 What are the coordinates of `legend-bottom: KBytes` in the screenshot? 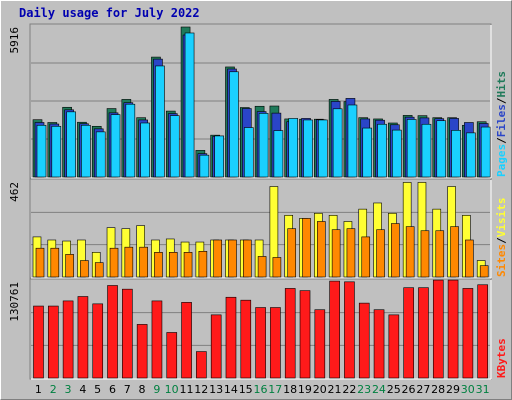 It's located at (501, 358).